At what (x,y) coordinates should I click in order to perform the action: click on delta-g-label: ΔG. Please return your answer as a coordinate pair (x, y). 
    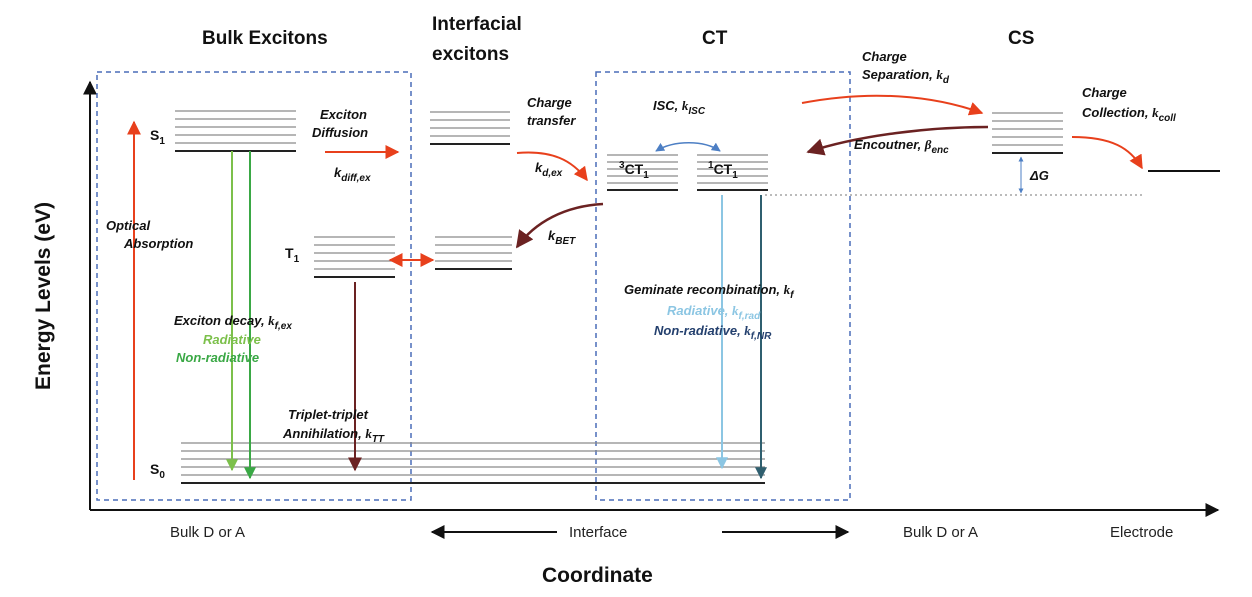
    Looking at the image, I should click on (1039, 175).